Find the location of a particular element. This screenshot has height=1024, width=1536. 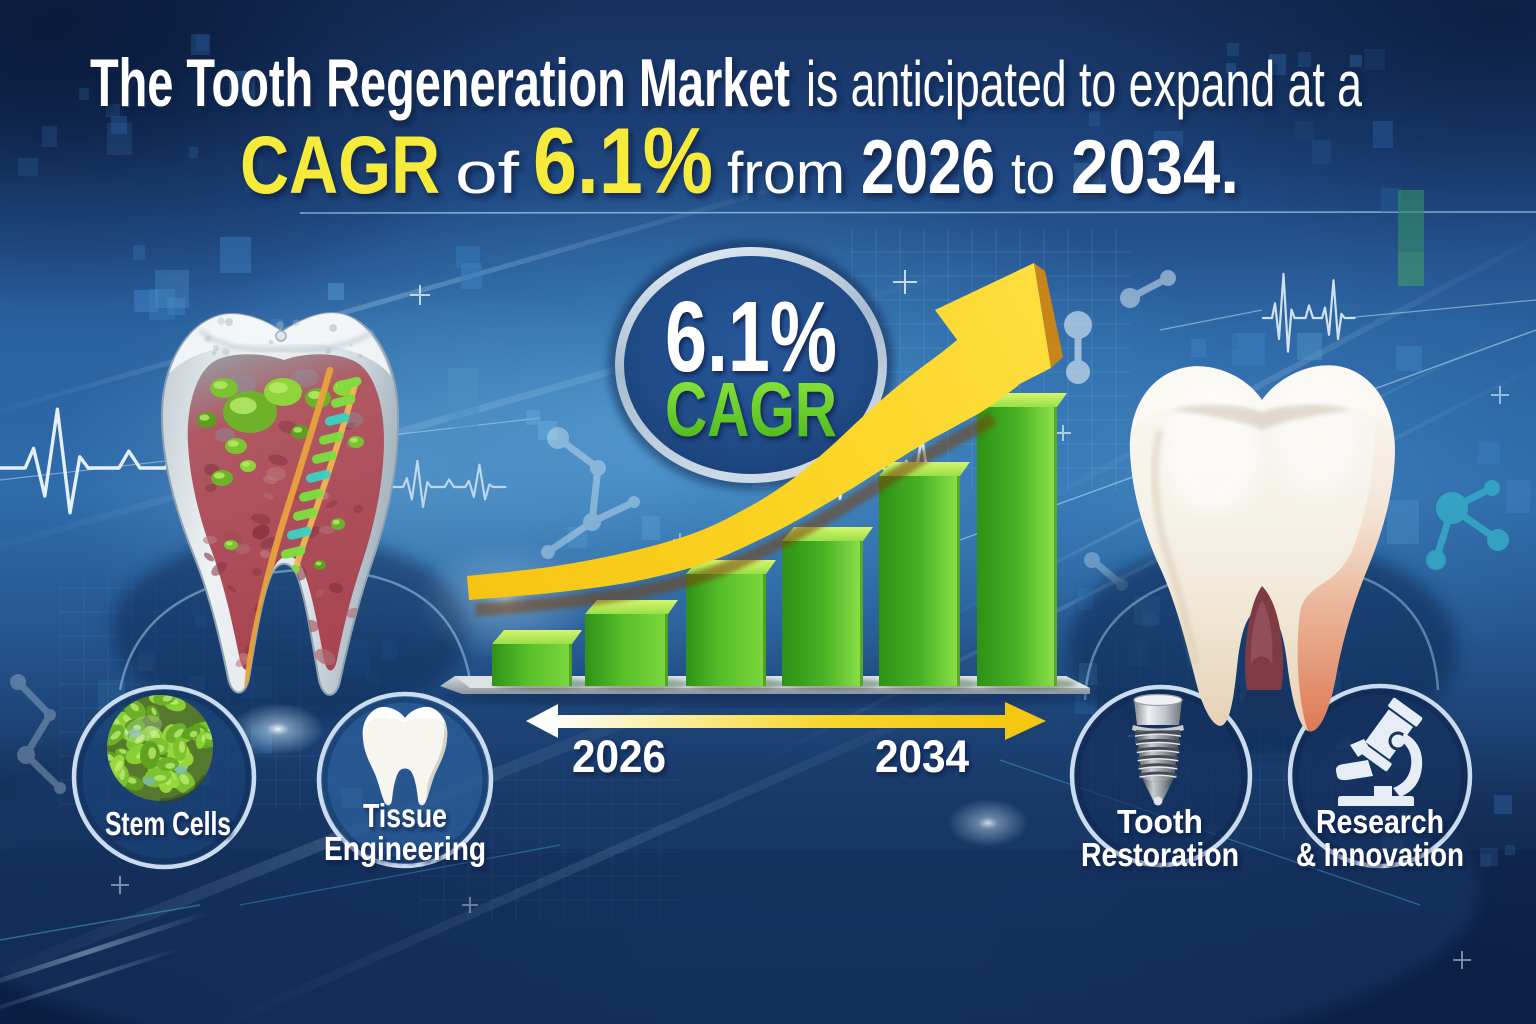

svg-text: Stem Cells is located at coordinates (168, 823).